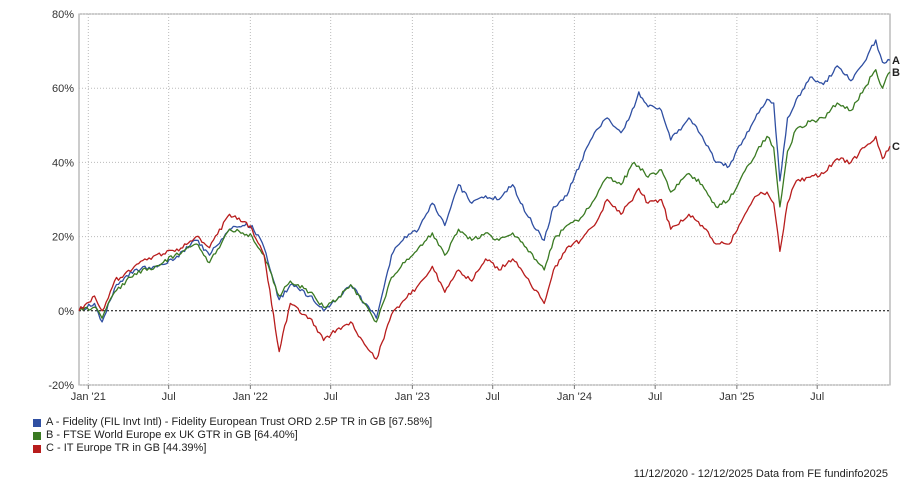 Image resolution: width=900 pixels, height=484 pixels. I want to click on legend-item-c: C - IT Europe TR in GB [44.39%], so click(232, 448).